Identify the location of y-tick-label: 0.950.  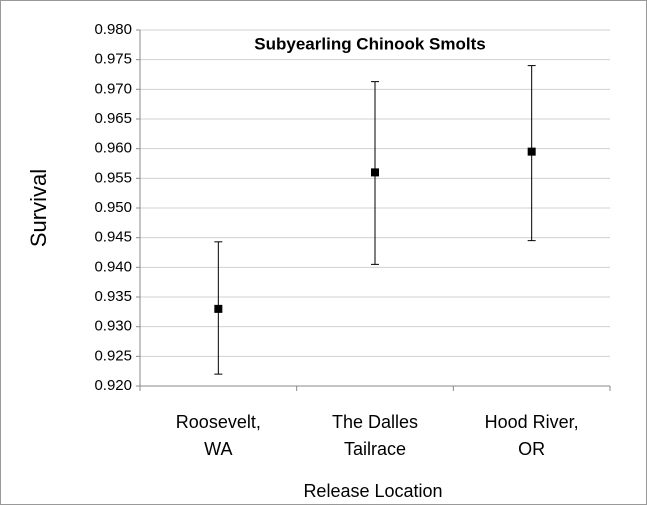
(113, 207).